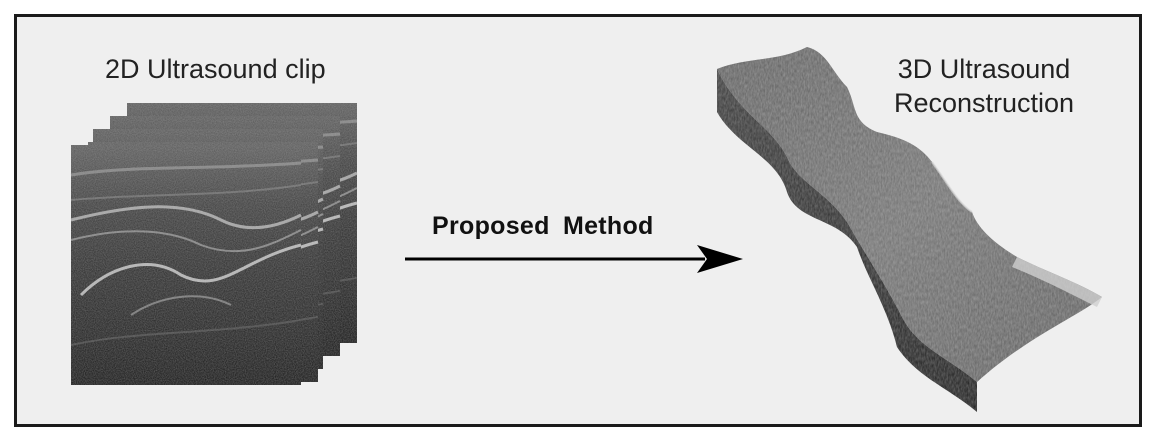 Image resolution: width=1162 pixels, height=445 pixels. I want to click on input-clip-title: 2D Ultrasound clip, so click(215, 69).